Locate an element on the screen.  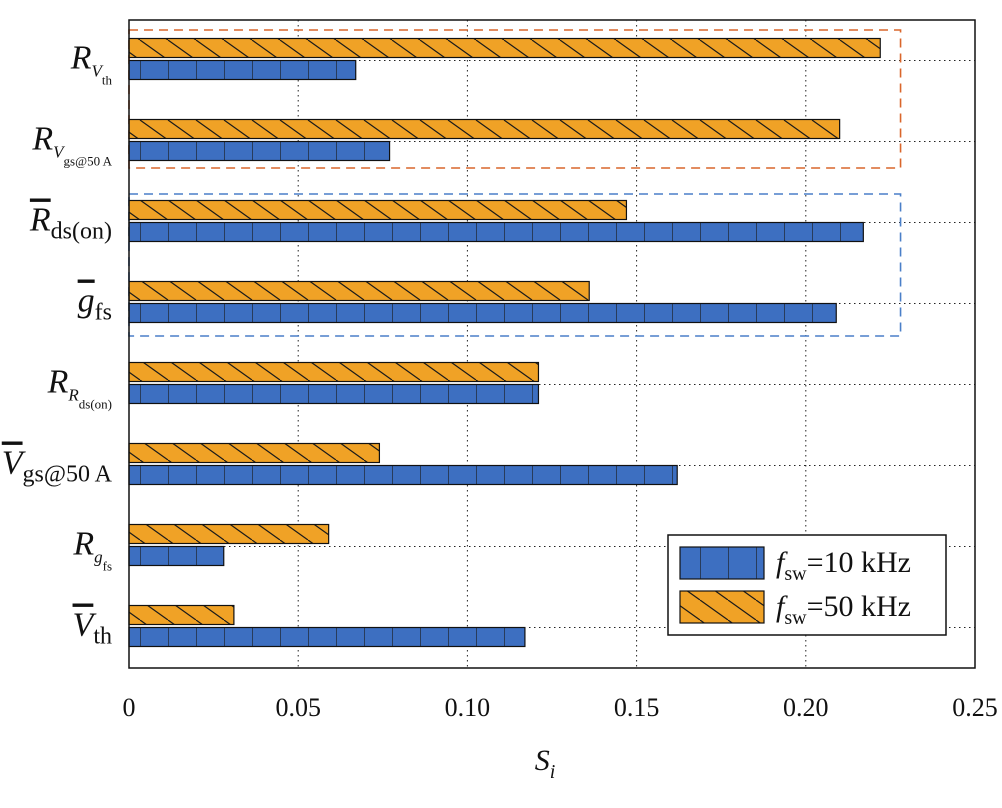
x-axis-title: Si is located at coordinates (545, 763).